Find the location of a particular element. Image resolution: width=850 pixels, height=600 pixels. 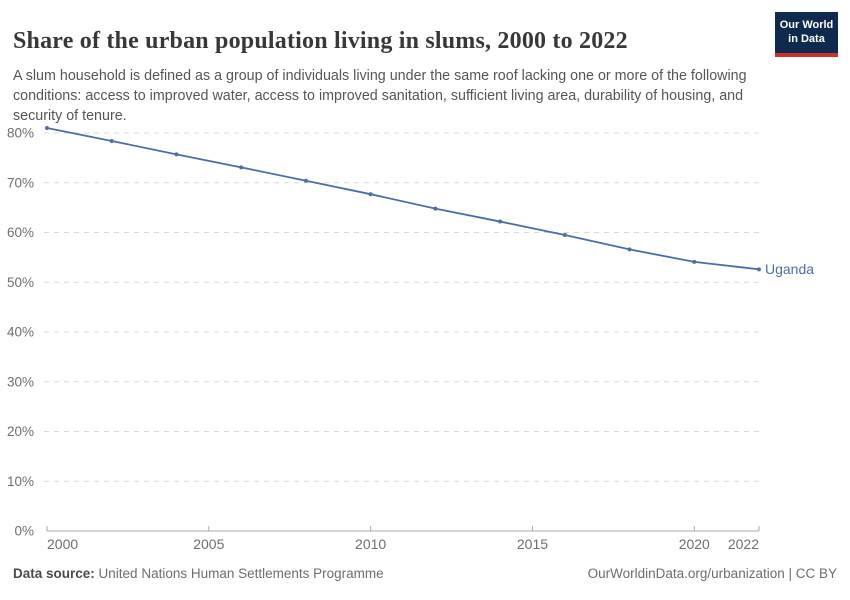

y-axis-tick-label: 30% is located at coordinates (20, 381).